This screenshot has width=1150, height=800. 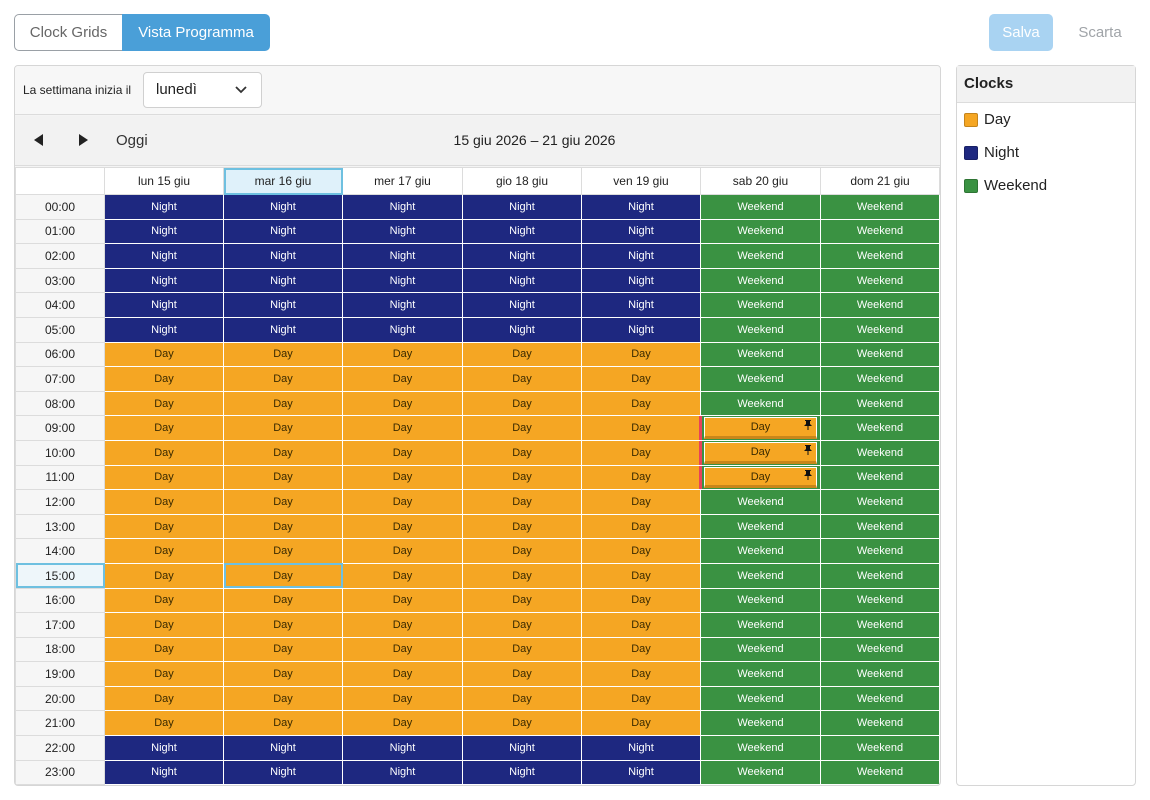 I want to click on day-header: dom 21 giu, so click(x=880, y=181).